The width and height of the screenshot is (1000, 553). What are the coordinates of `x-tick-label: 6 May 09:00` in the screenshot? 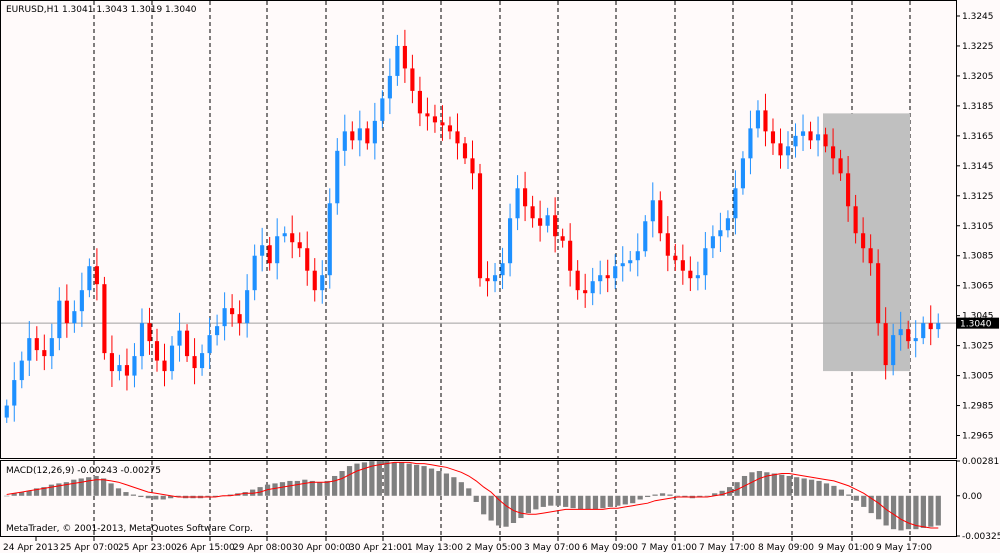 It's located at (610, 548).